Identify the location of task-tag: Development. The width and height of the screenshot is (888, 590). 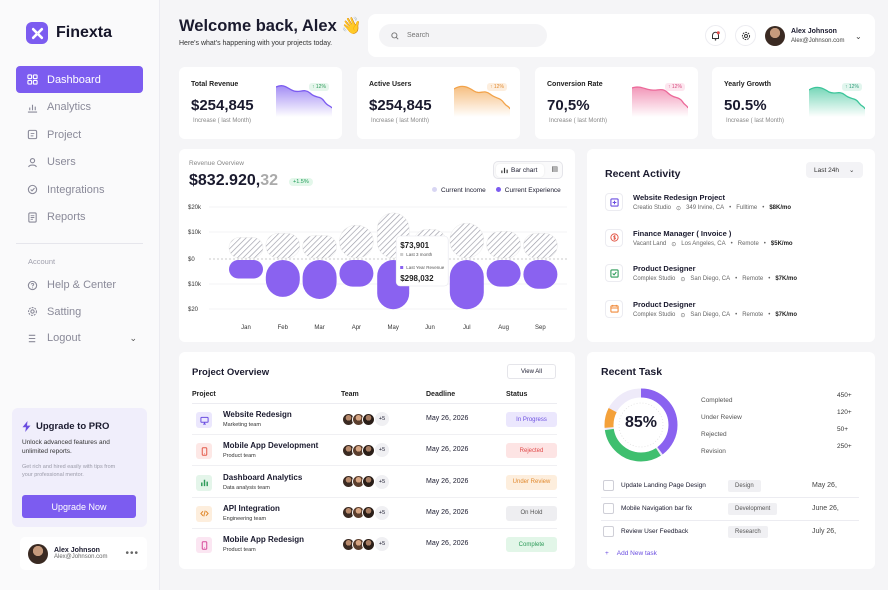
(753, 509).